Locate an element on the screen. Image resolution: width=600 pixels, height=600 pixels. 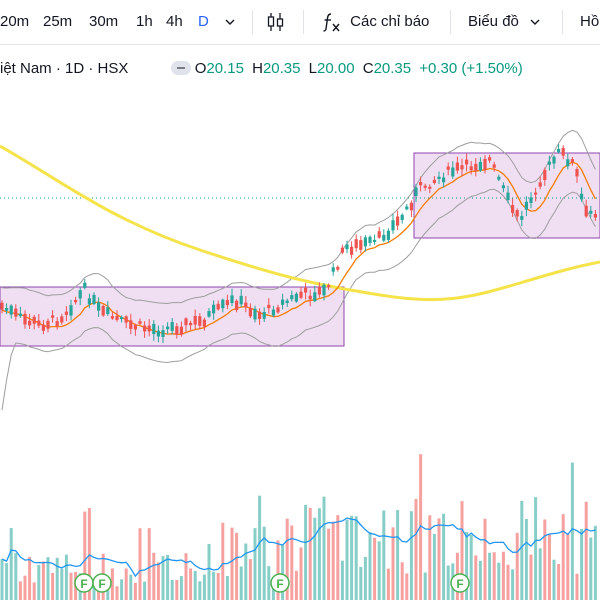
symbol-text: iệt Nam · 1D · HSX is located at coordinates (64, 68).